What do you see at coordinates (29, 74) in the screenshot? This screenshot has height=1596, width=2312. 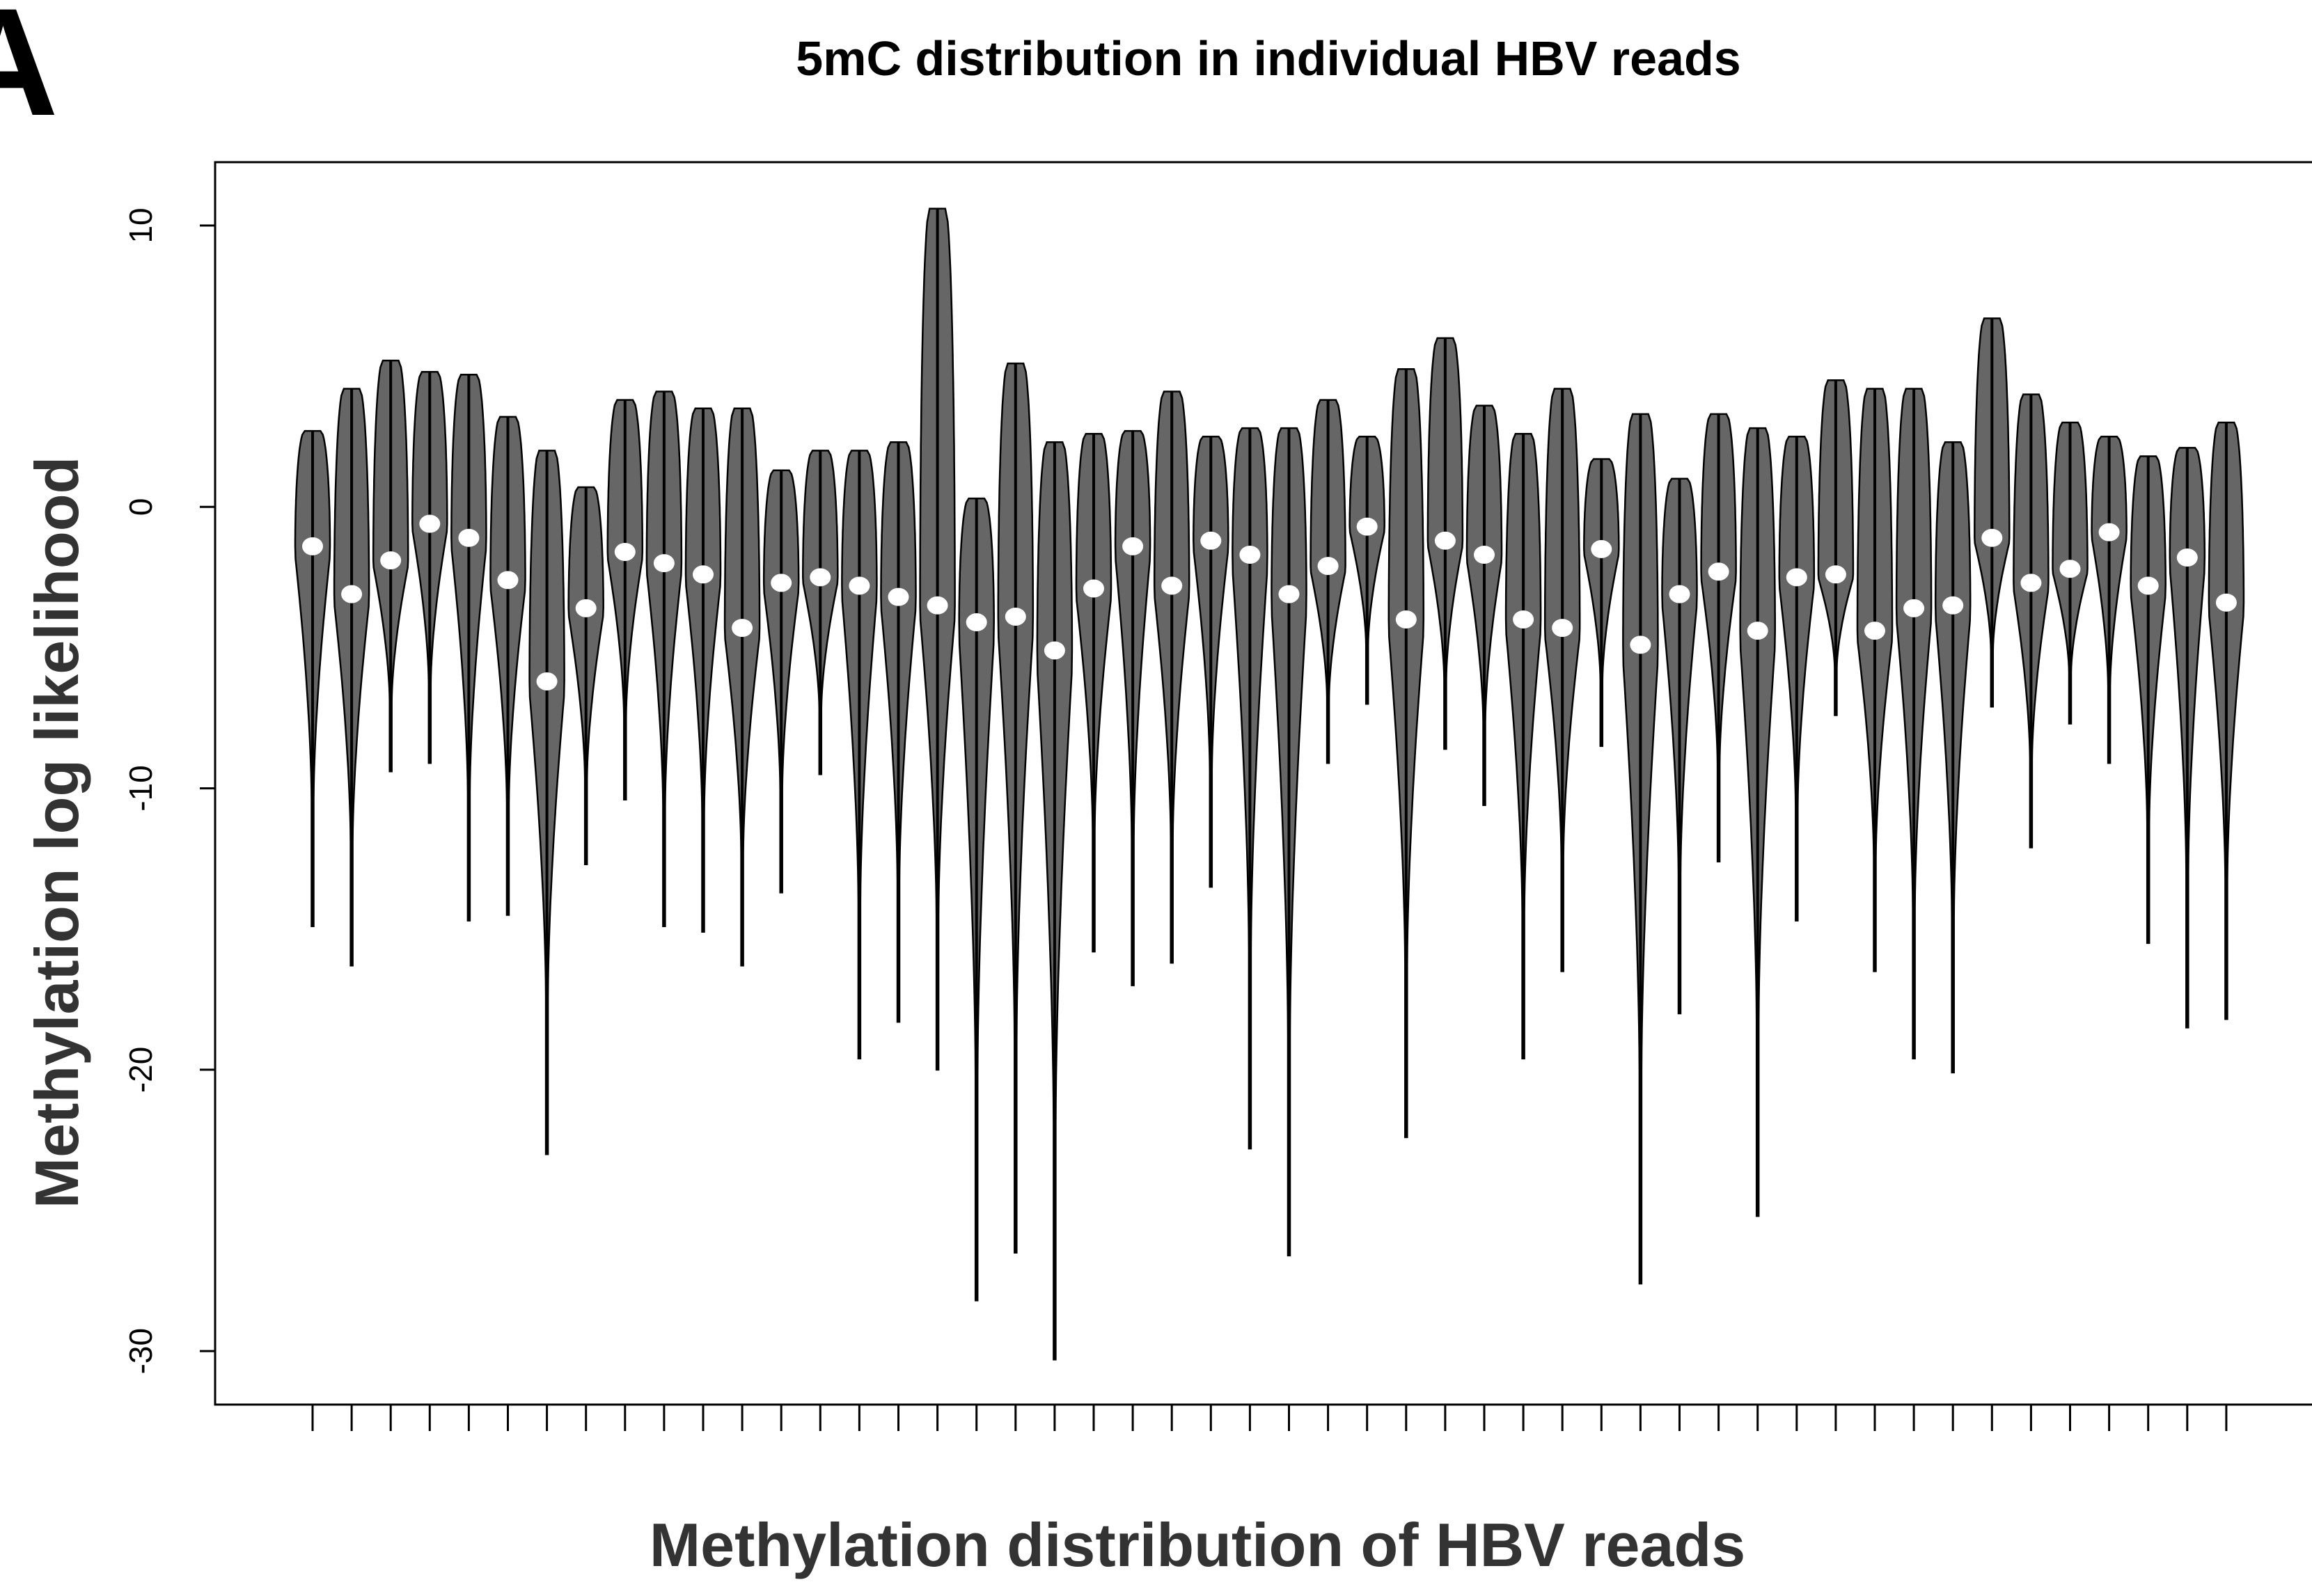 I see `panel-label: A` at bounding box center [29, 74].